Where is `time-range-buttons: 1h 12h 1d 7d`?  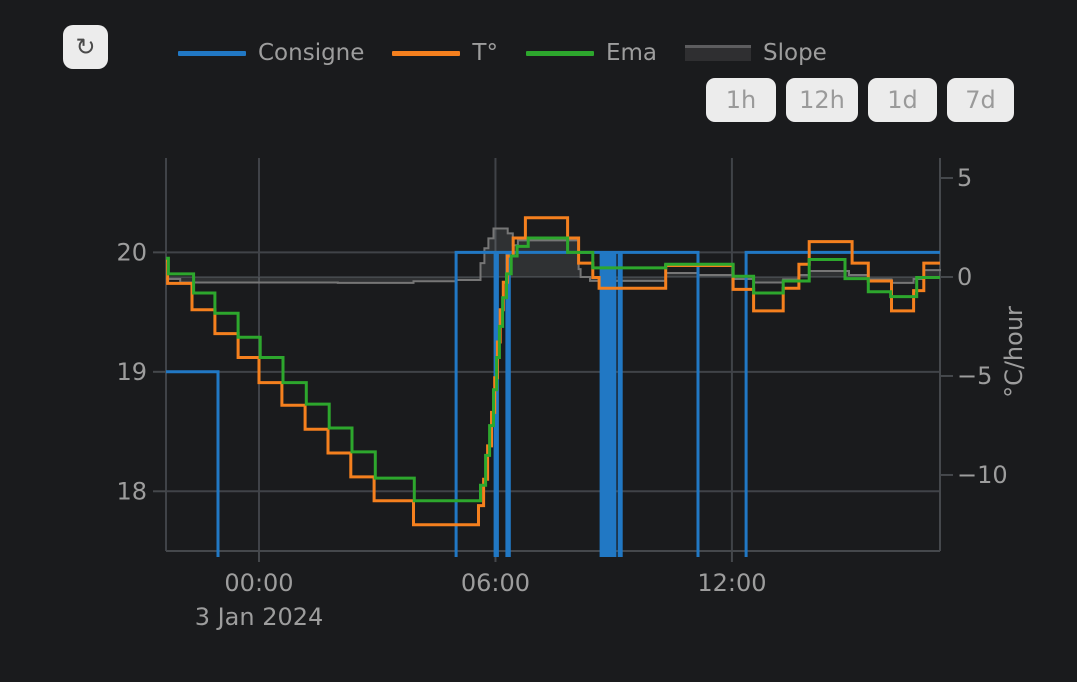
time-range-buttons: 1h 12h 1d 7d is located at coordinates (860, 100).